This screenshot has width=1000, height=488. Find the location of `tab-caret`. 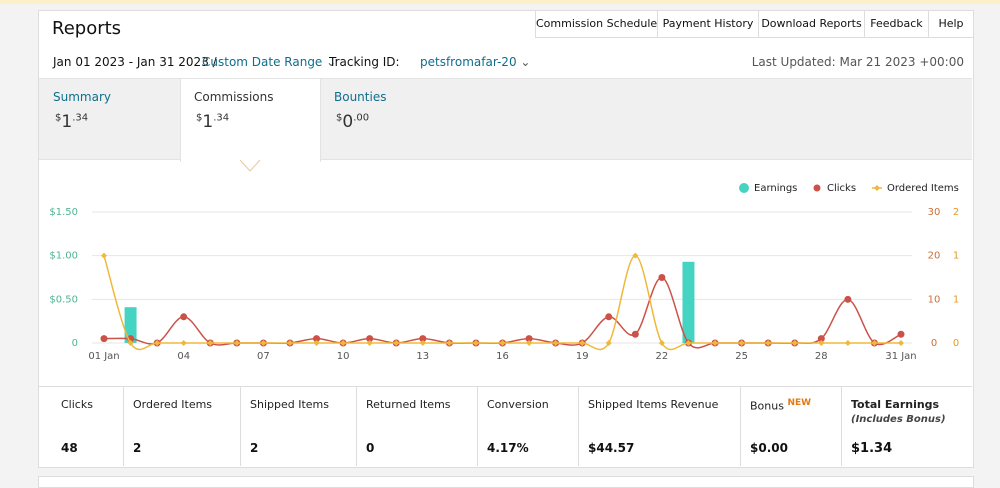

tab-caret is located at coordinates (250, 165).